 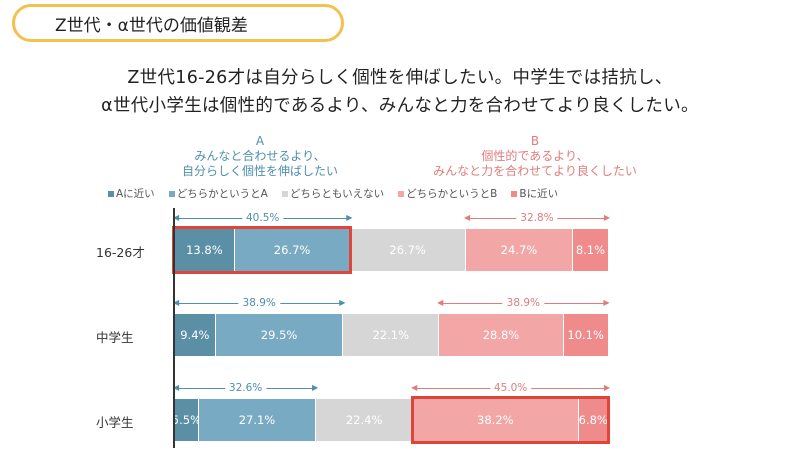 What do you see at coordinates (365, 420) in the screenshot?
I see `bar-segment: 22.4%` at bounding box center [365, 420].